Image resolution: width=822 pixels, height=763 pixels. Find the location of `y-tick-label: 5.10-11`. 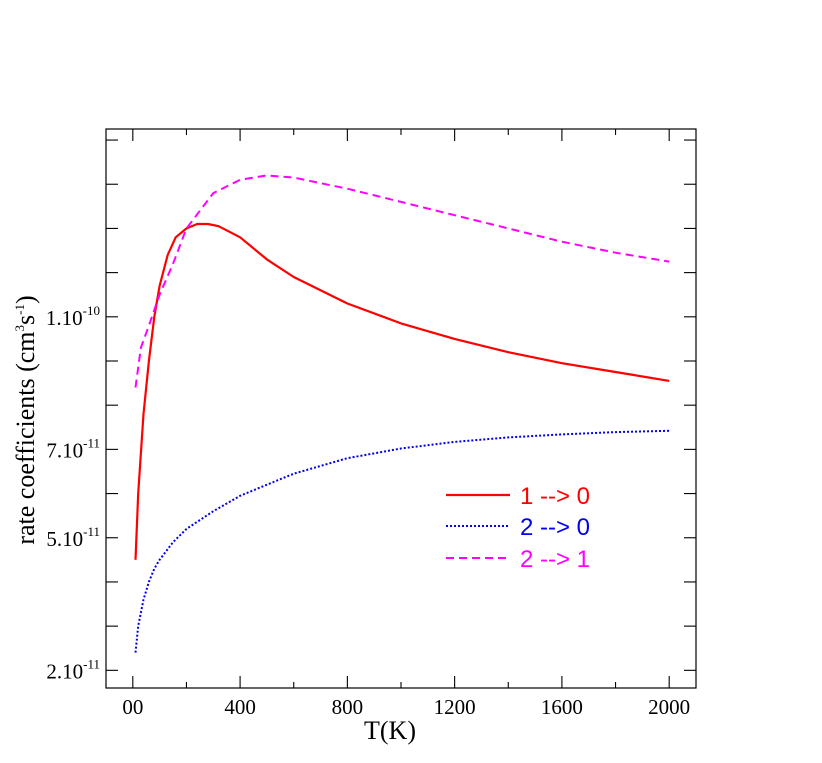

y-tick-label: 5.10-11 is located at coordinates (73, 537).